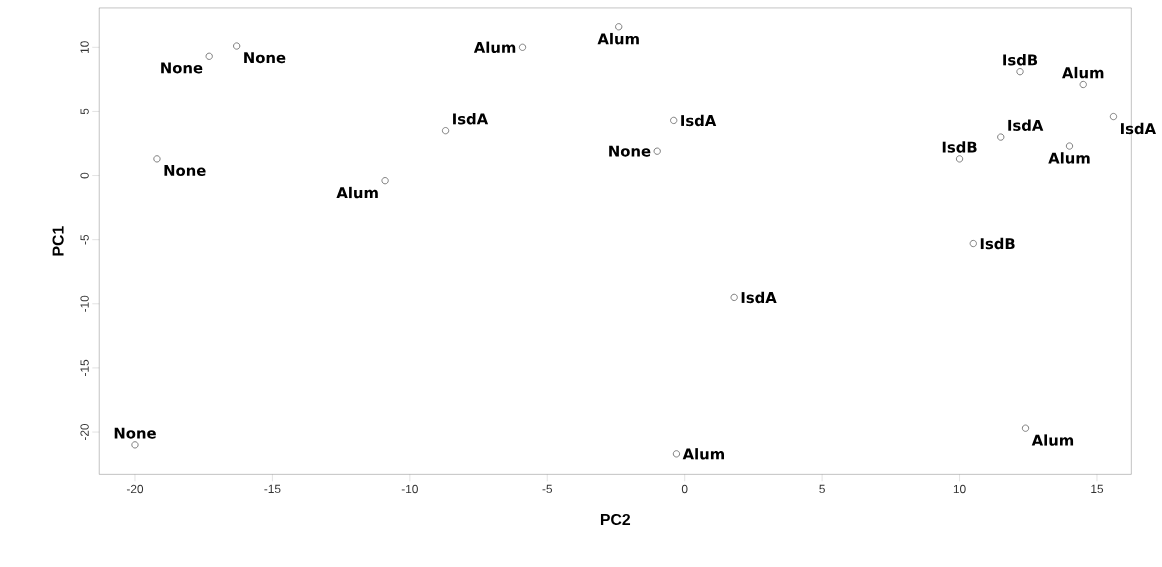  What do you see at coordinates (84, 240) in the screenshot?
I see `y-tick-label: -5` at bounding box center [84, 240].